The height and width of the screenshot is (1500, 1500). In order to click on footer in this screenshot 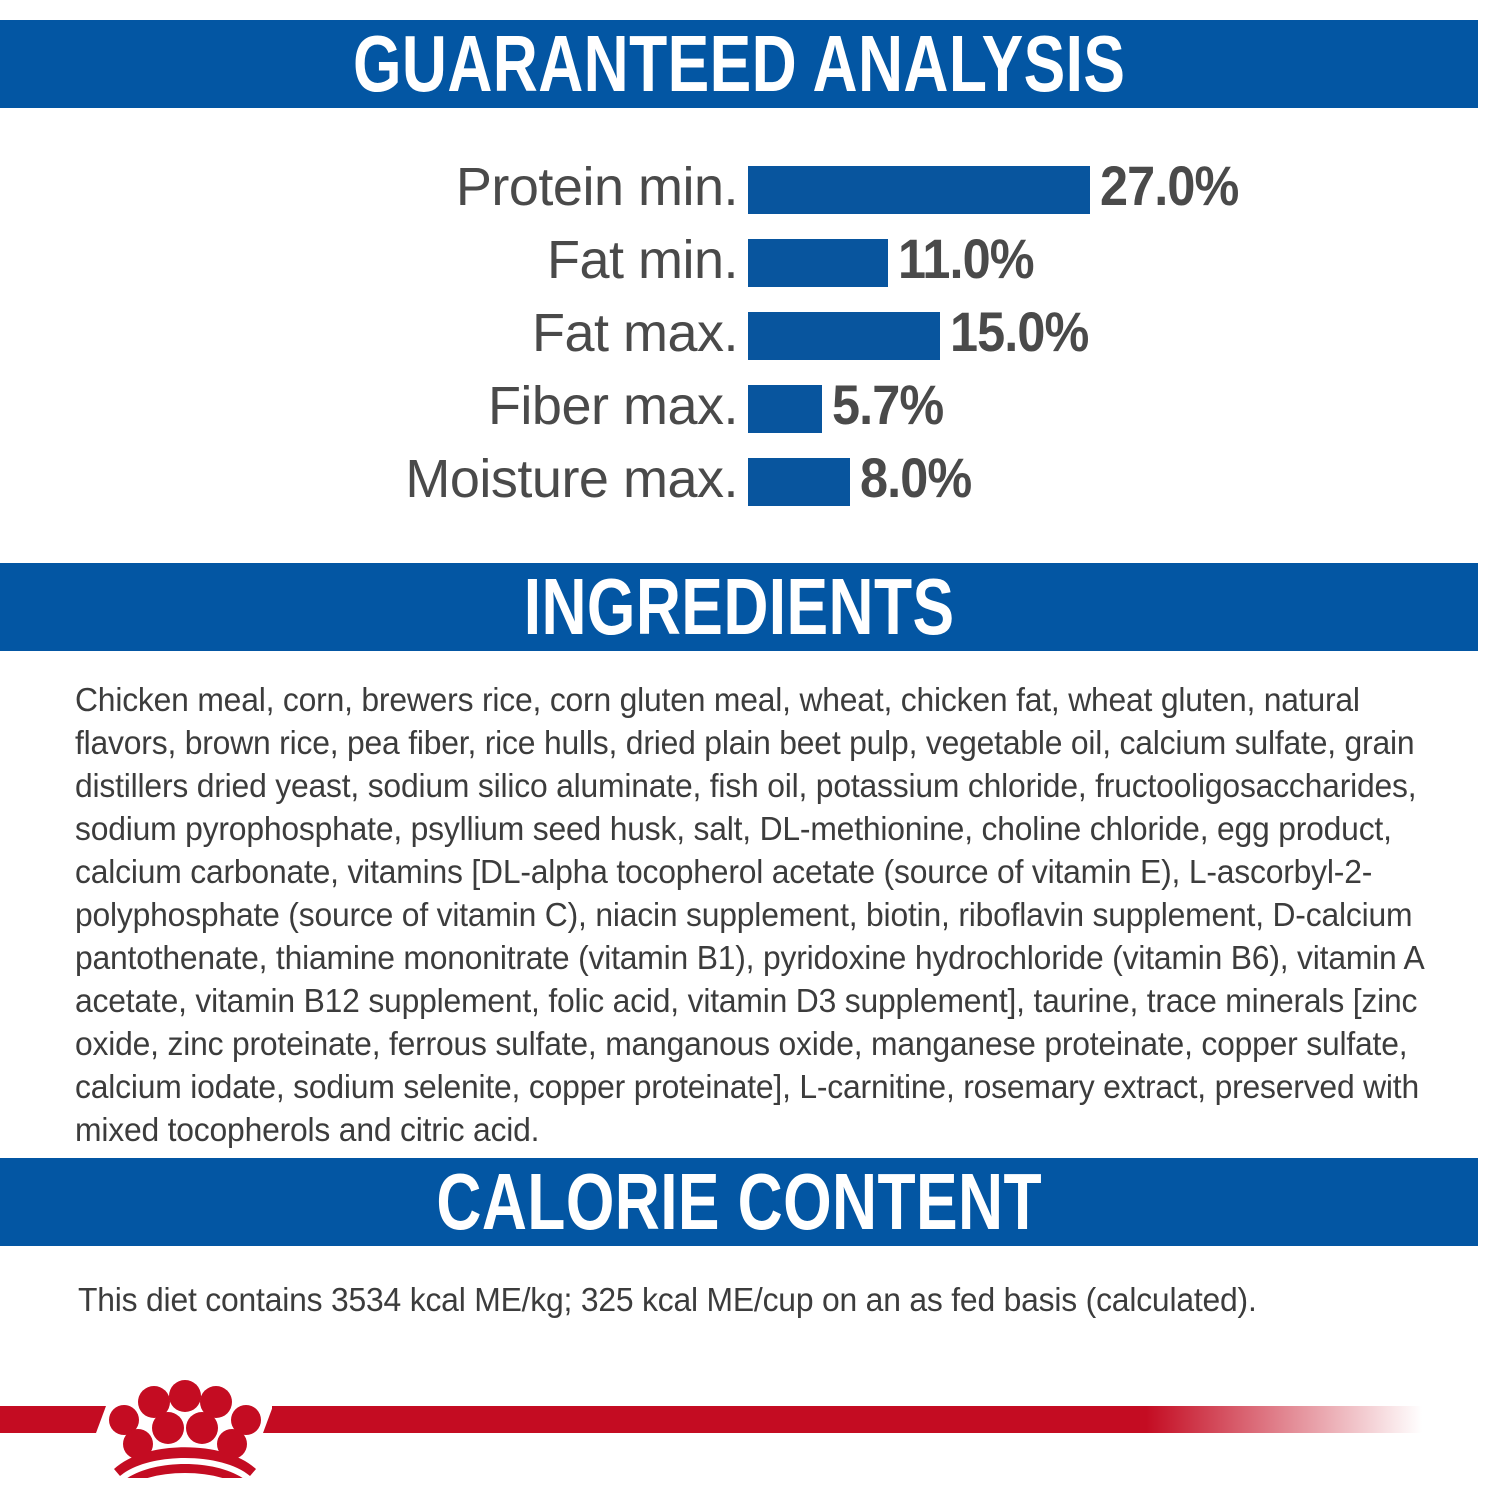, I will do `click(750, 1425)`.